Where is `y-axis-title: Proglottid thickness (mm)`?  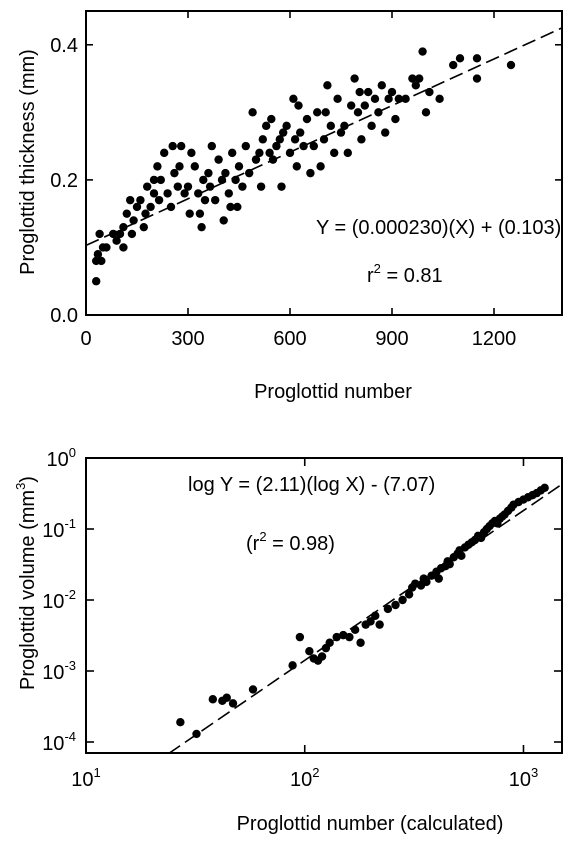 y-axis-title: Proglottid thickness (mm) is located at coordinates (28, 162).